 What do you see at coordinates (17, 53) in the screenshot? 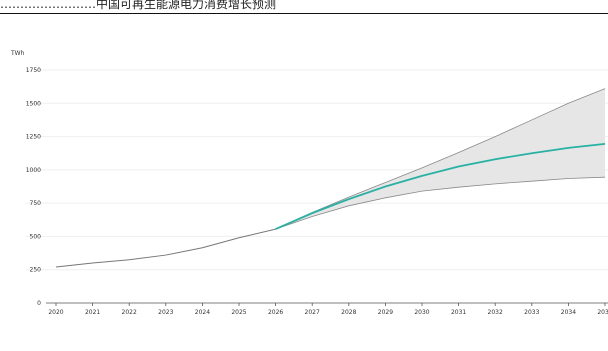
I see `unit-label: TWh` at bounding box center [17, 53].